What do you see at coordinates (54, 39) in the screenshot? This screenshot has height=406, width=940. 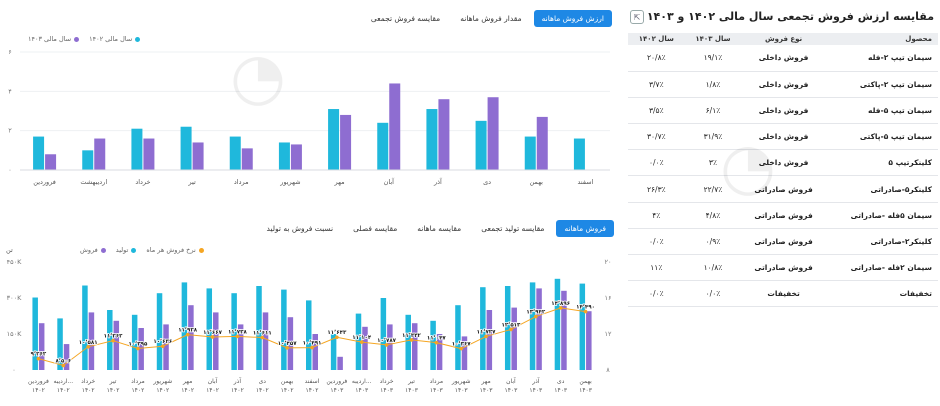 I see `top-legend-item: سال مالی ۱۴۰۳` at bounding box center [54, 39].